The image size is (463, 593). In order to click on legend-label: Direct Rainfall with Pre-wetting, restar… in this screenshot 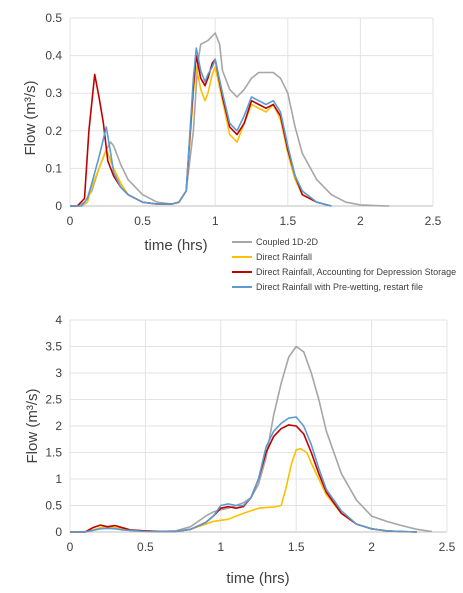, I will do `click(339, 287)`.